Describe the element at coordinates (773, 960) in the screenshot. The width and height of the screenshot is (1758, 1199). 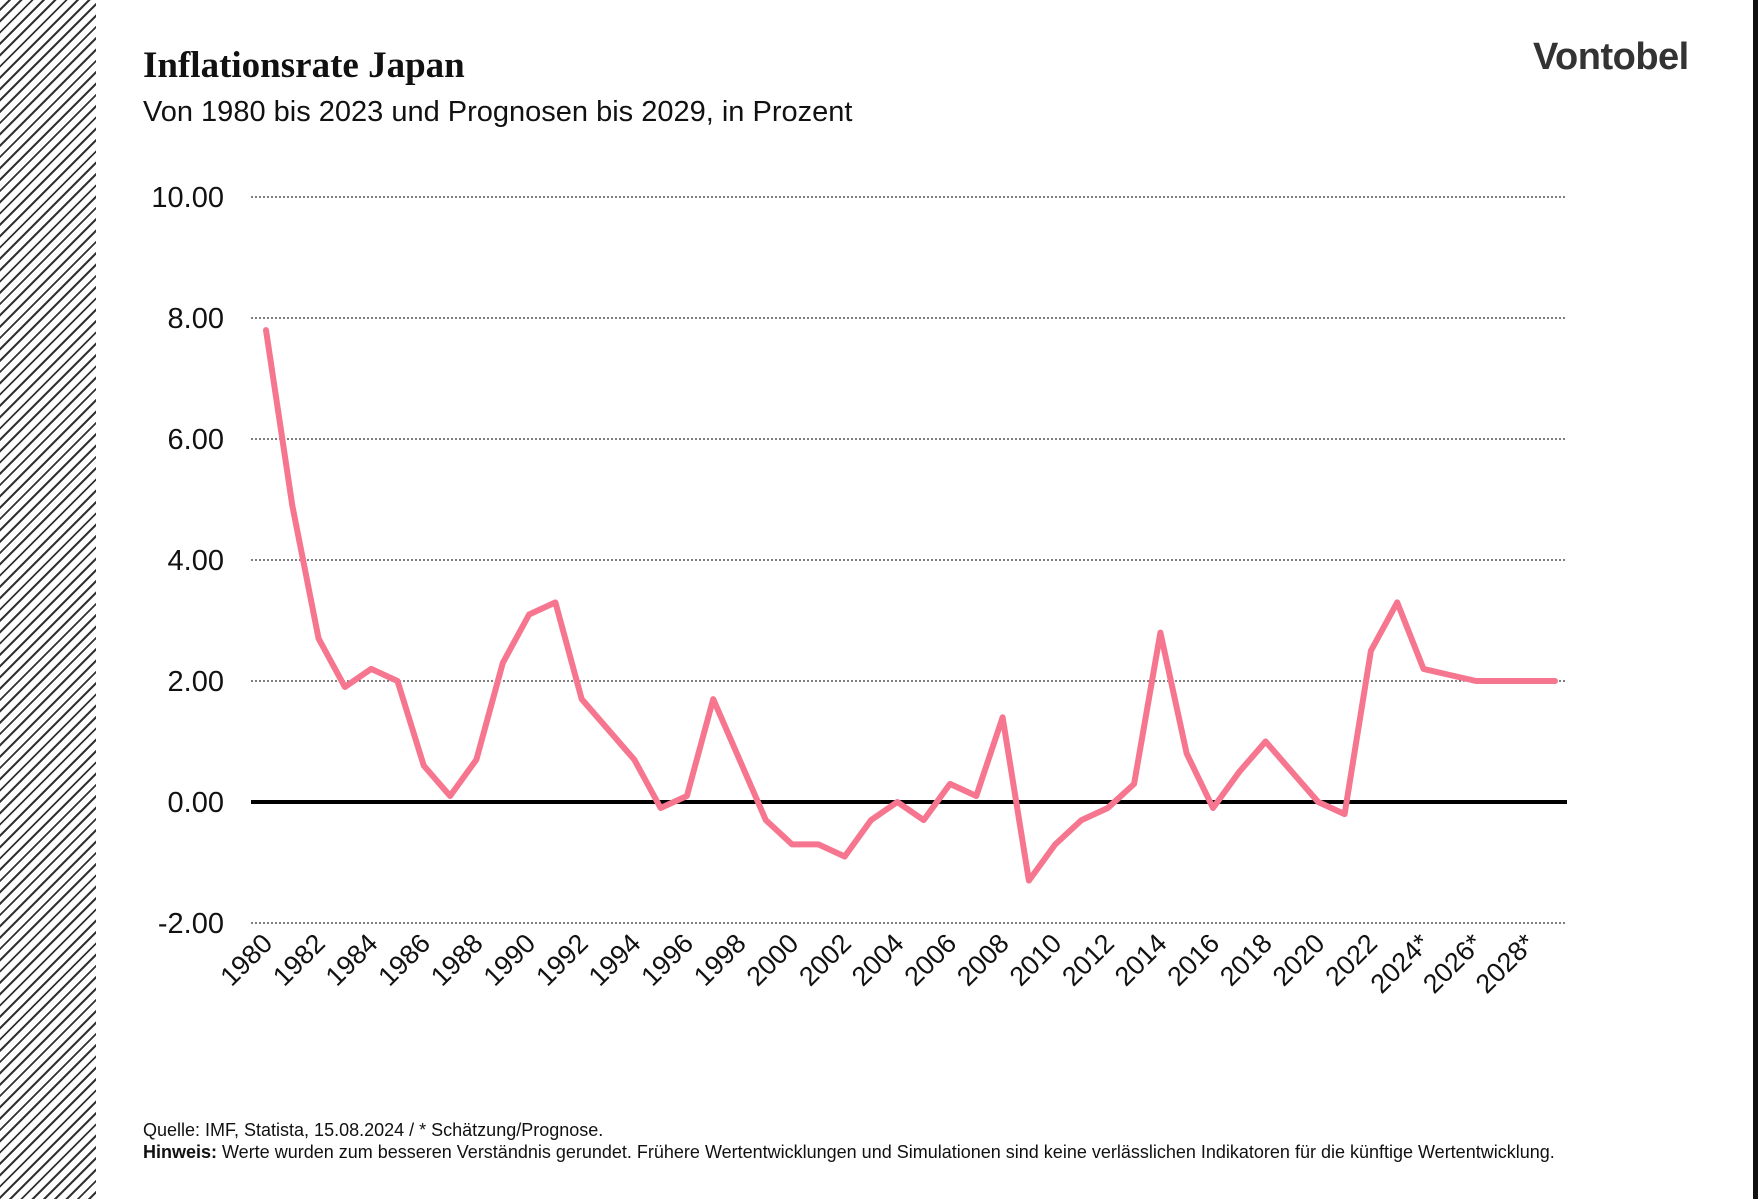
I see `x-tick-label: 2000` at that location.